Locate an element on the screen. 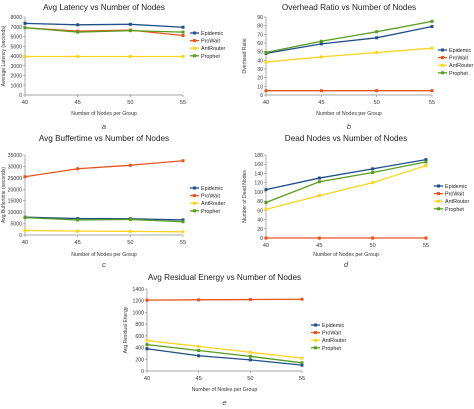  series-line-prowait is located at coordinates (104, 169).